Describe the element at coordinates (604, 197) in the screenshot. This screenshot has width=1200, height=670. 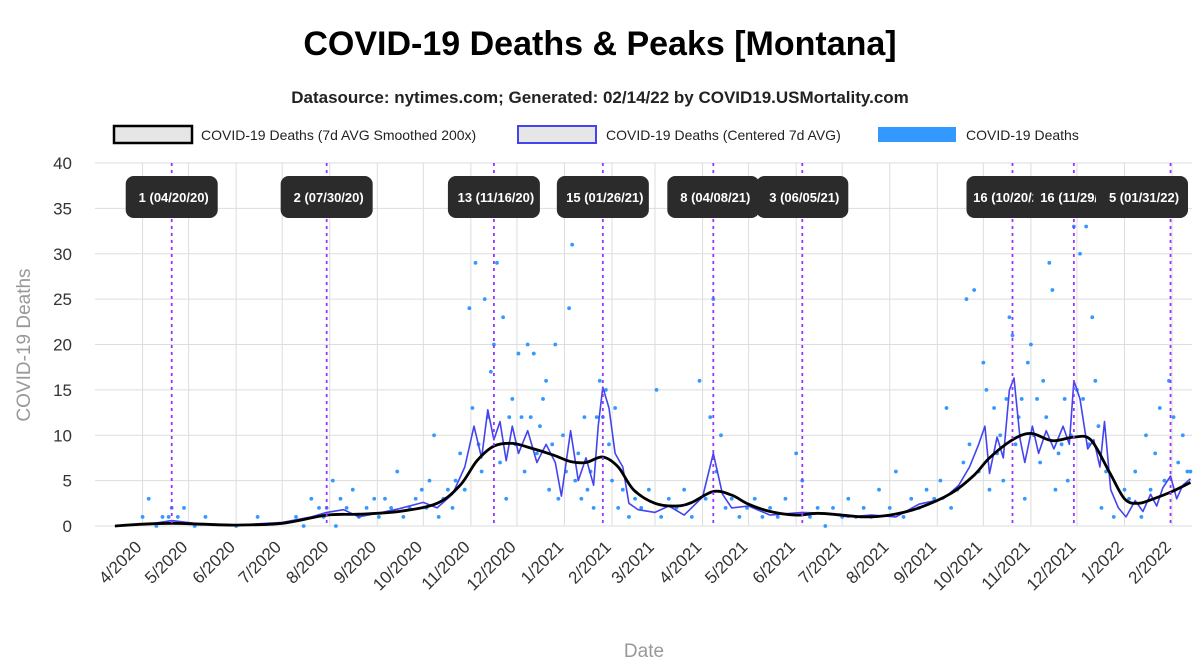
I see `peak-label-text: 15 (01/26/21)` at that location.